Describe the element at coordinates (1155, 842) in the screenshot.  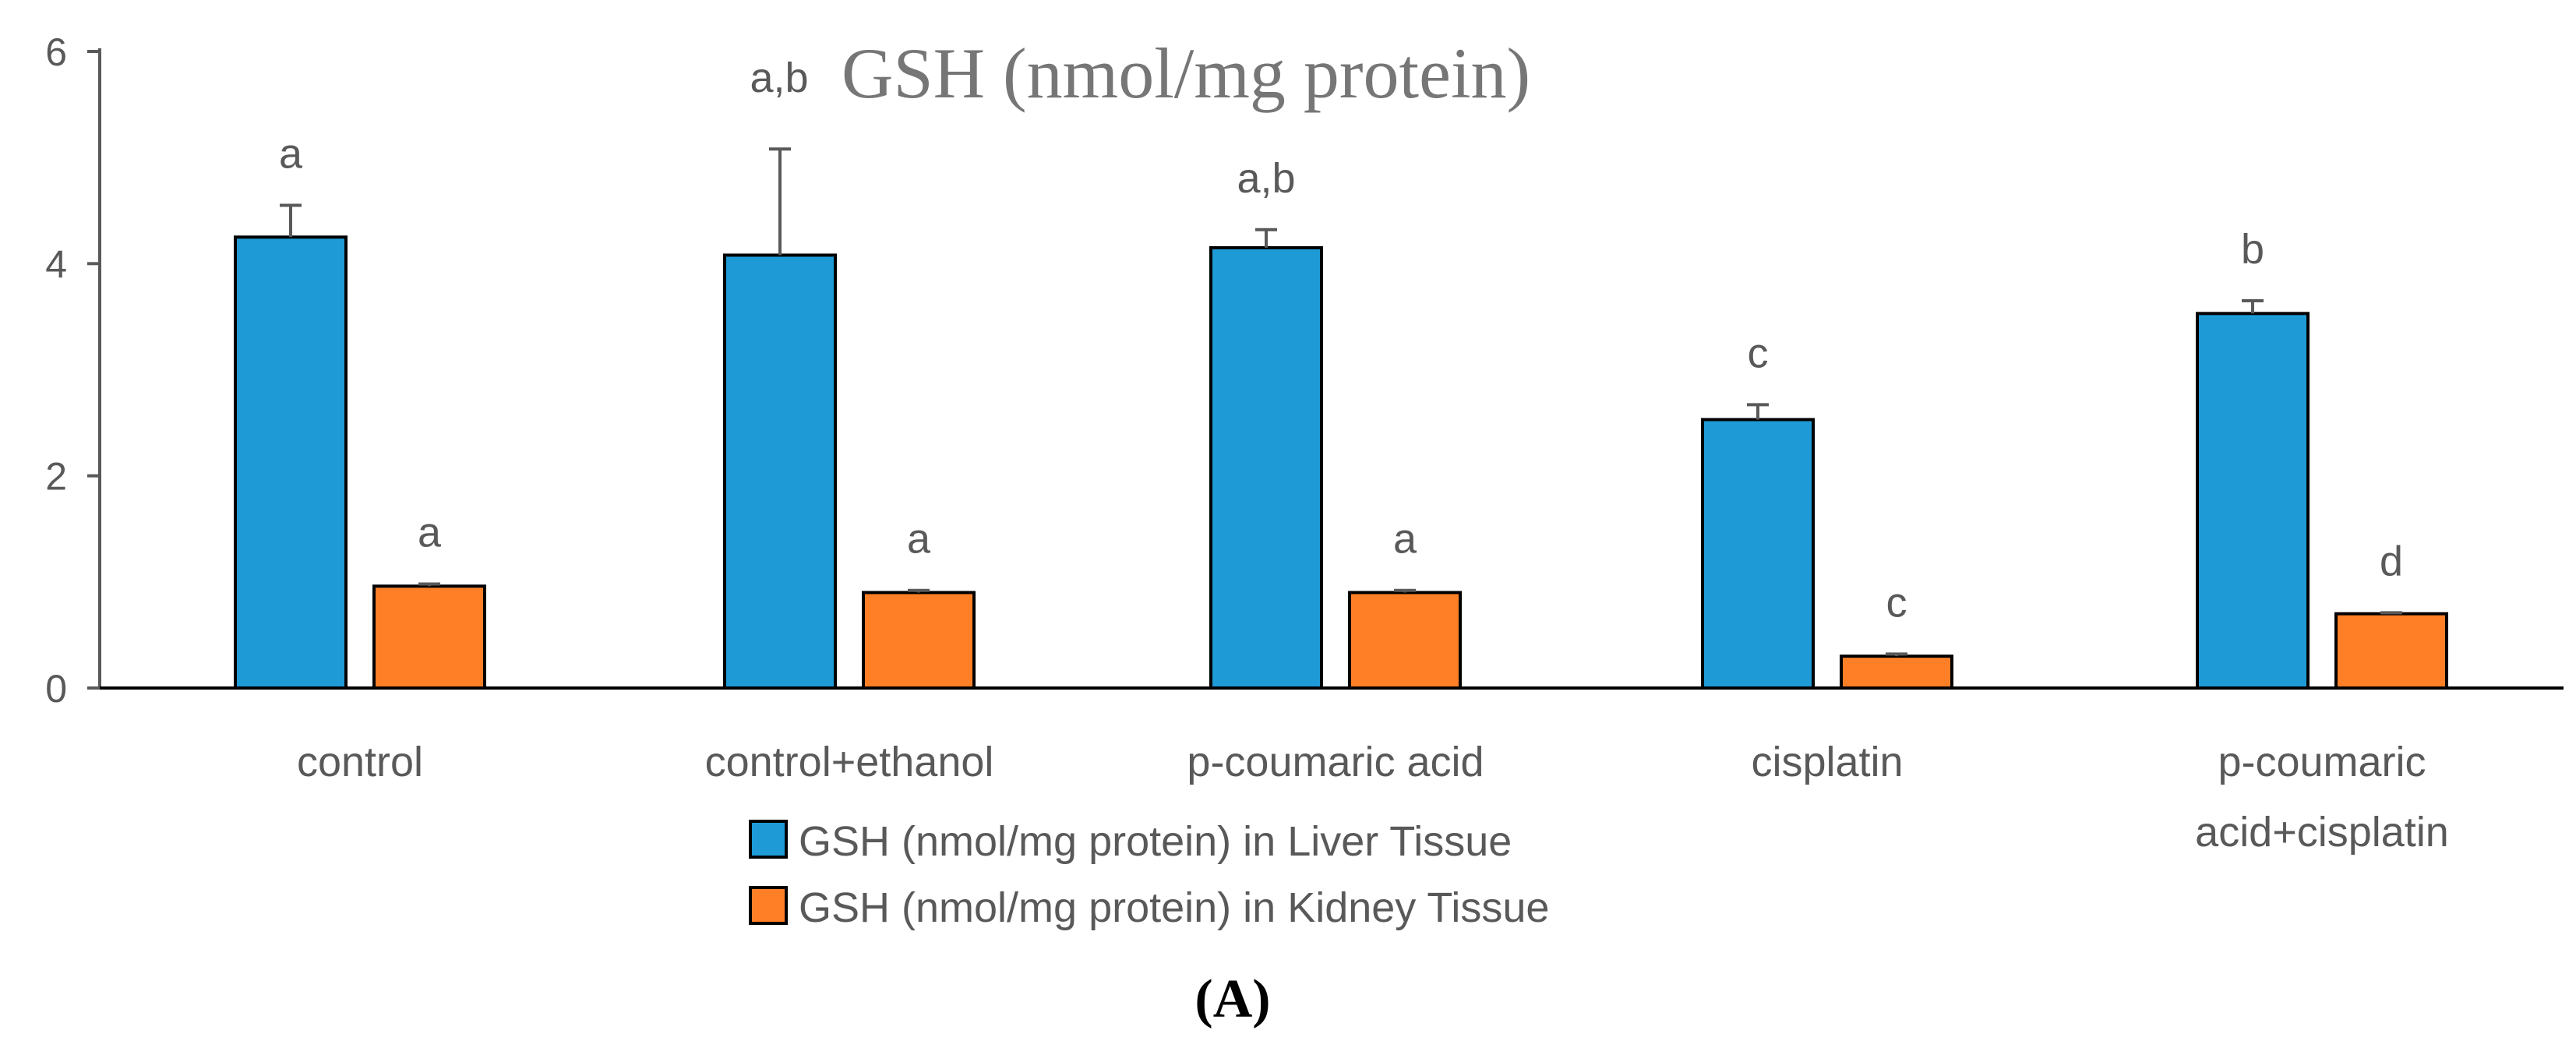
I see `legend-label-liver: GSH (nmol/mg protein) in Liver Tissue` at that location.